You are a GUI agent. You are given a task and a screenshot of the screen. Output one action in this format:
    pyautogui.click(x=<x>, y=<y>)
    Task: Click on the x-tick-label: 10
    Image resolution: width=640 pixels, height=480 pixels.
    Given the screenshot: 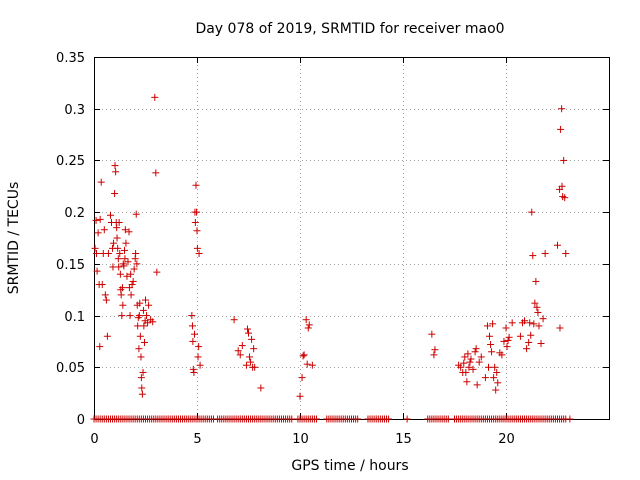 What is the action you would take?
    pyautogui.click(x=300, y=439)
    